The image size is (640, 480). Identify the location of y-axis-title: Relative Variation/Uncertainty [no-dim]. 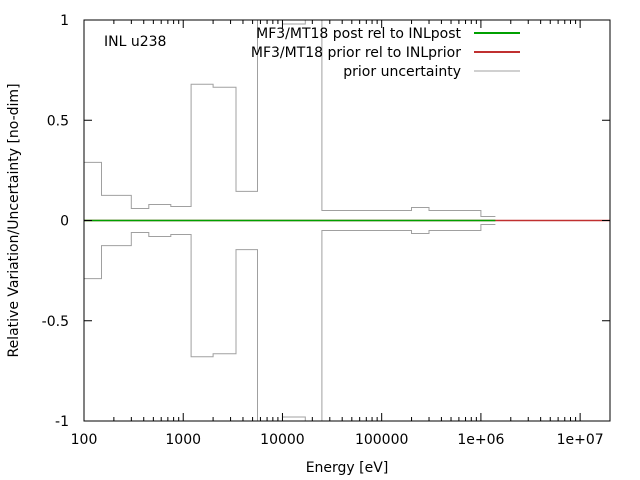
(14, 220).